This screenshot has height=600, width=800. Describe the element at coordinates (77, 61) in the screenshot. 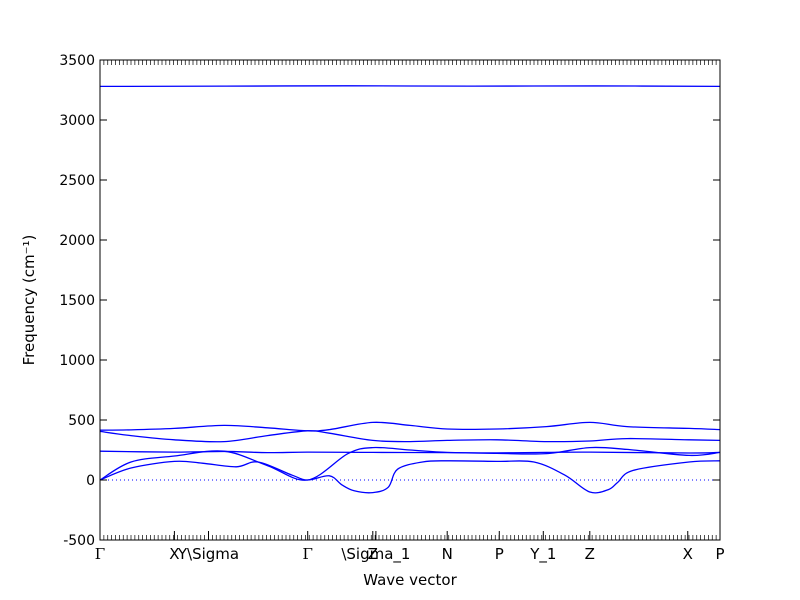

I see `y-tick-label: 3500` at that location.